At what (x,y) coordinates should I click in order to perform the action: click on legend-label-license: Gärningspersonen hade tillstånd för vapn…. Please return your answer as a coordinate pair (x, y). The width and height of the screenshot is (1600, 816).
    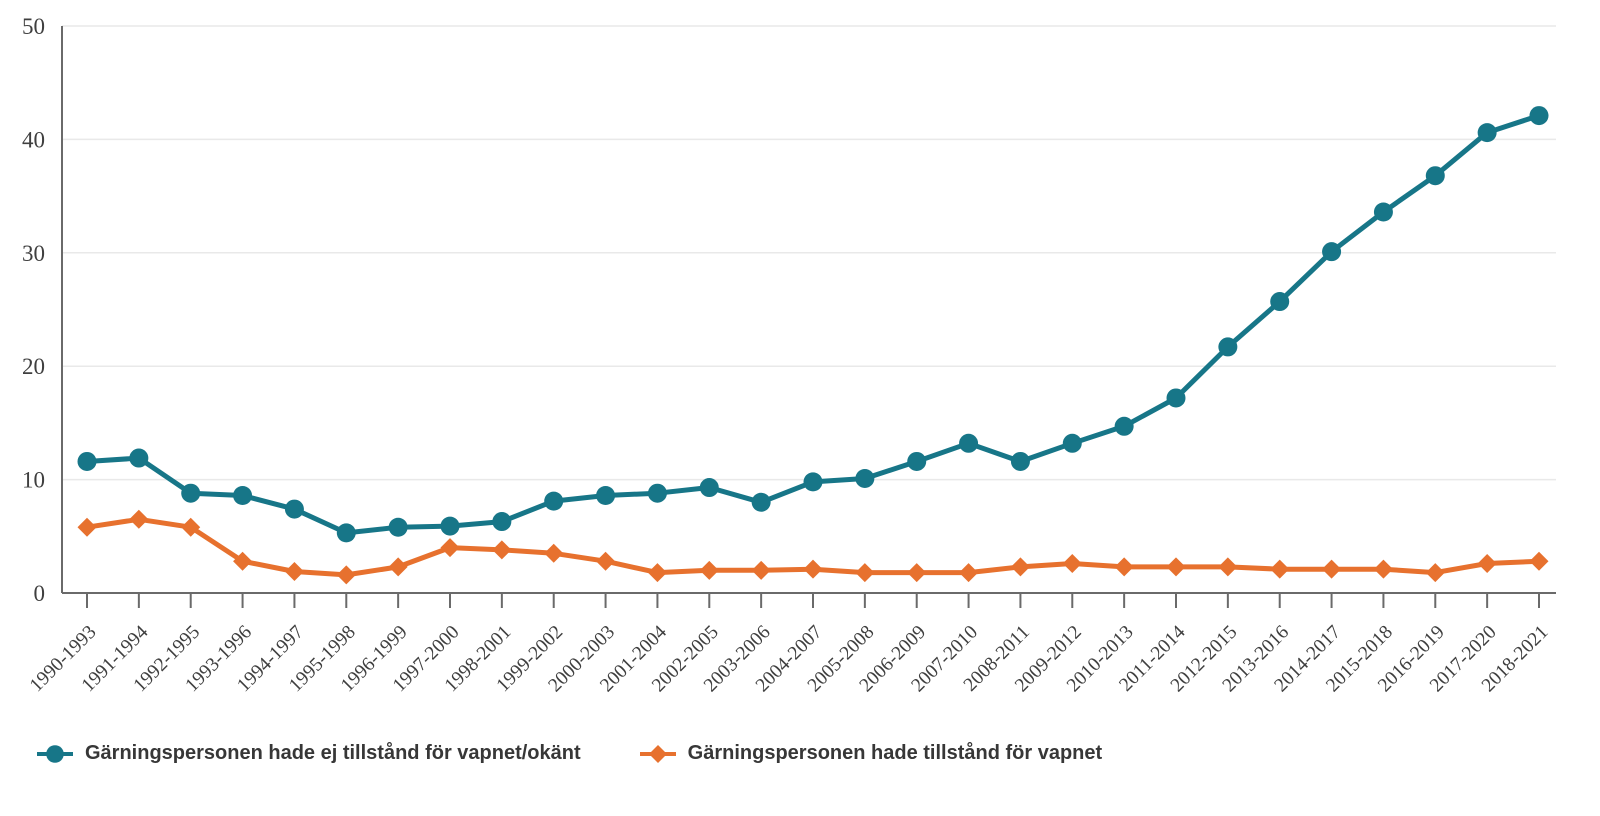
    Looking at the image, I should click on (895, 753).